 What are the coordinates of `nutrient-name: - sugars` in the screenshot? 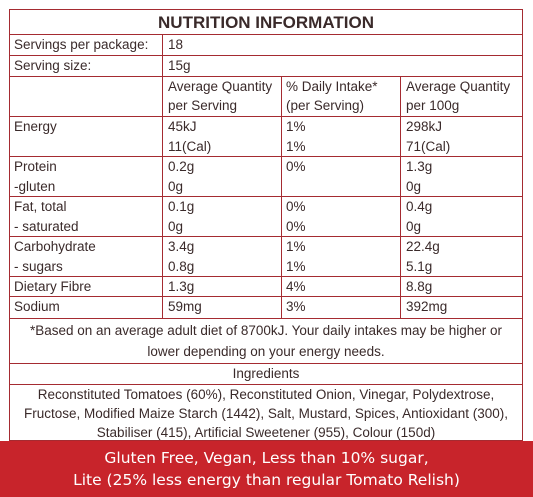 It's located at (38, 266).